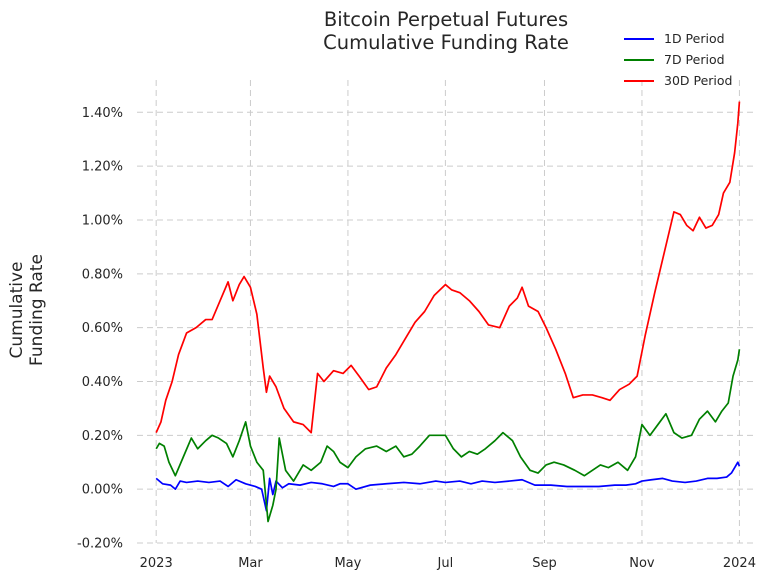 The height and width of the screenshot is (580, 766). I want to click on x-tick-label: 2023, so click(156, 563).